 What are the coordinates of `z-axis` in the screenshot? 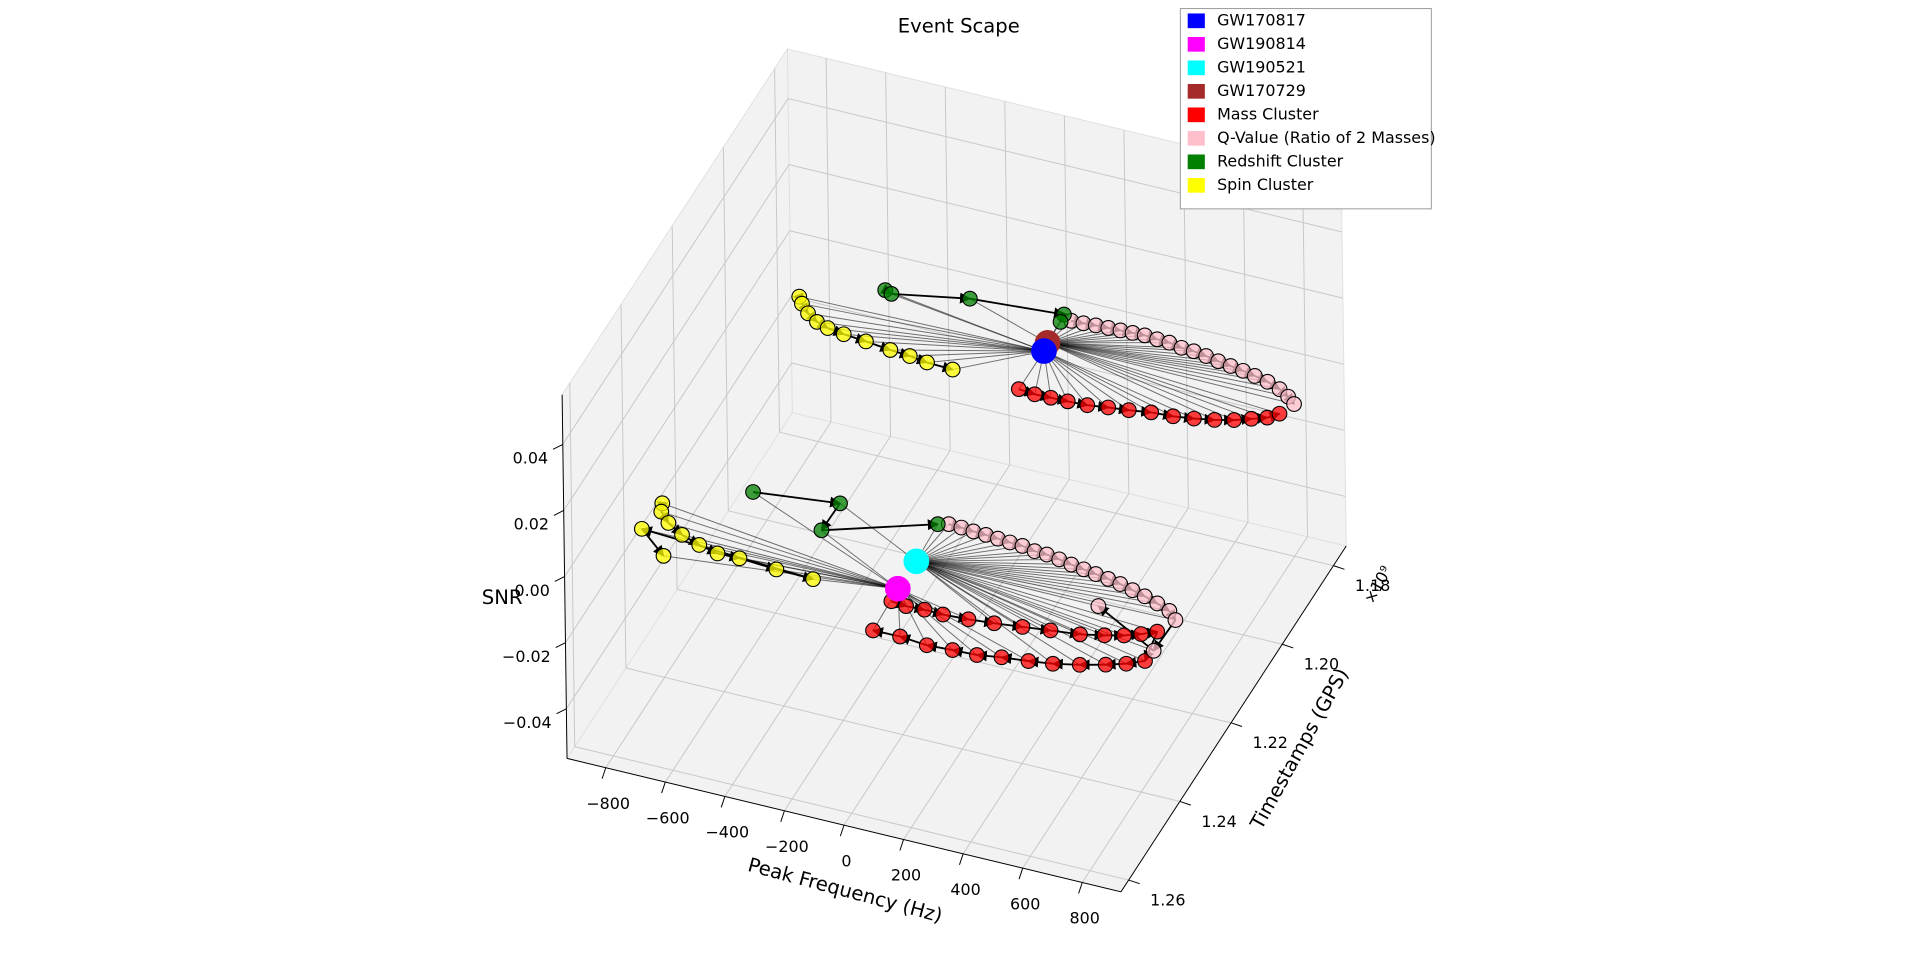 It's located at (564, 576).